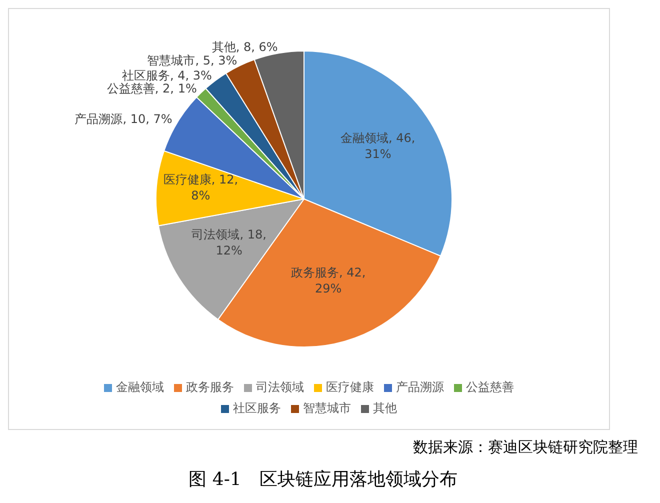 This screenshot has width=660, height=503. I want to click on data-label: 司法领域, 18, 12%, so click(229, 243).